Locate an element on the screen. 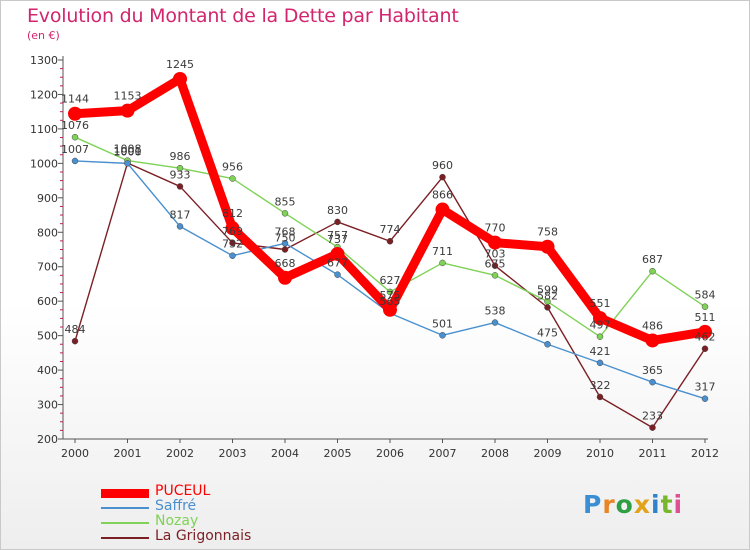  logo-letter: r is located at coordinates (609, 504).